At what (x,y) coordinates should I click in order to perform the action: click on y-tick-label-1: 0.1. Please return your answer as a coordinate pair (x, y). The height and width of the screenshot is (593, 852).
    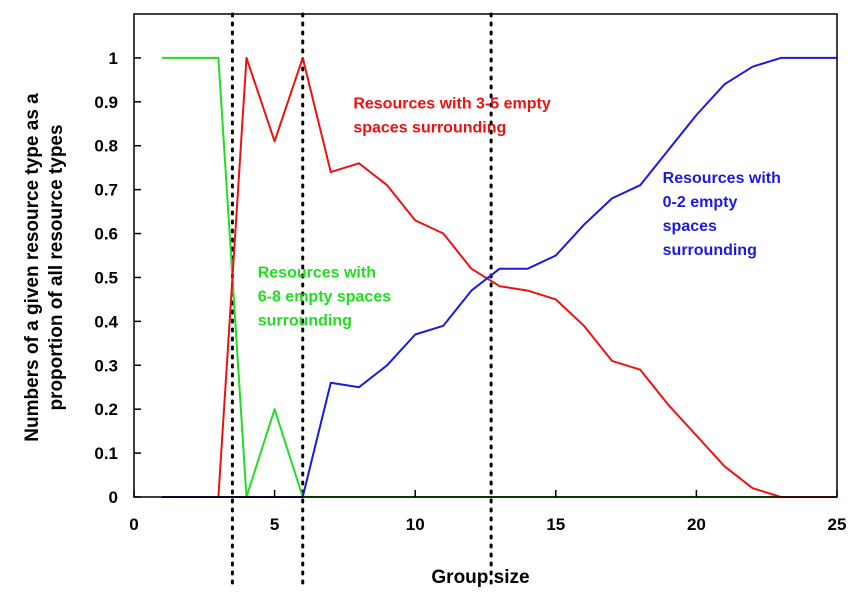
    Looking at the image, I should click on (106, 453).